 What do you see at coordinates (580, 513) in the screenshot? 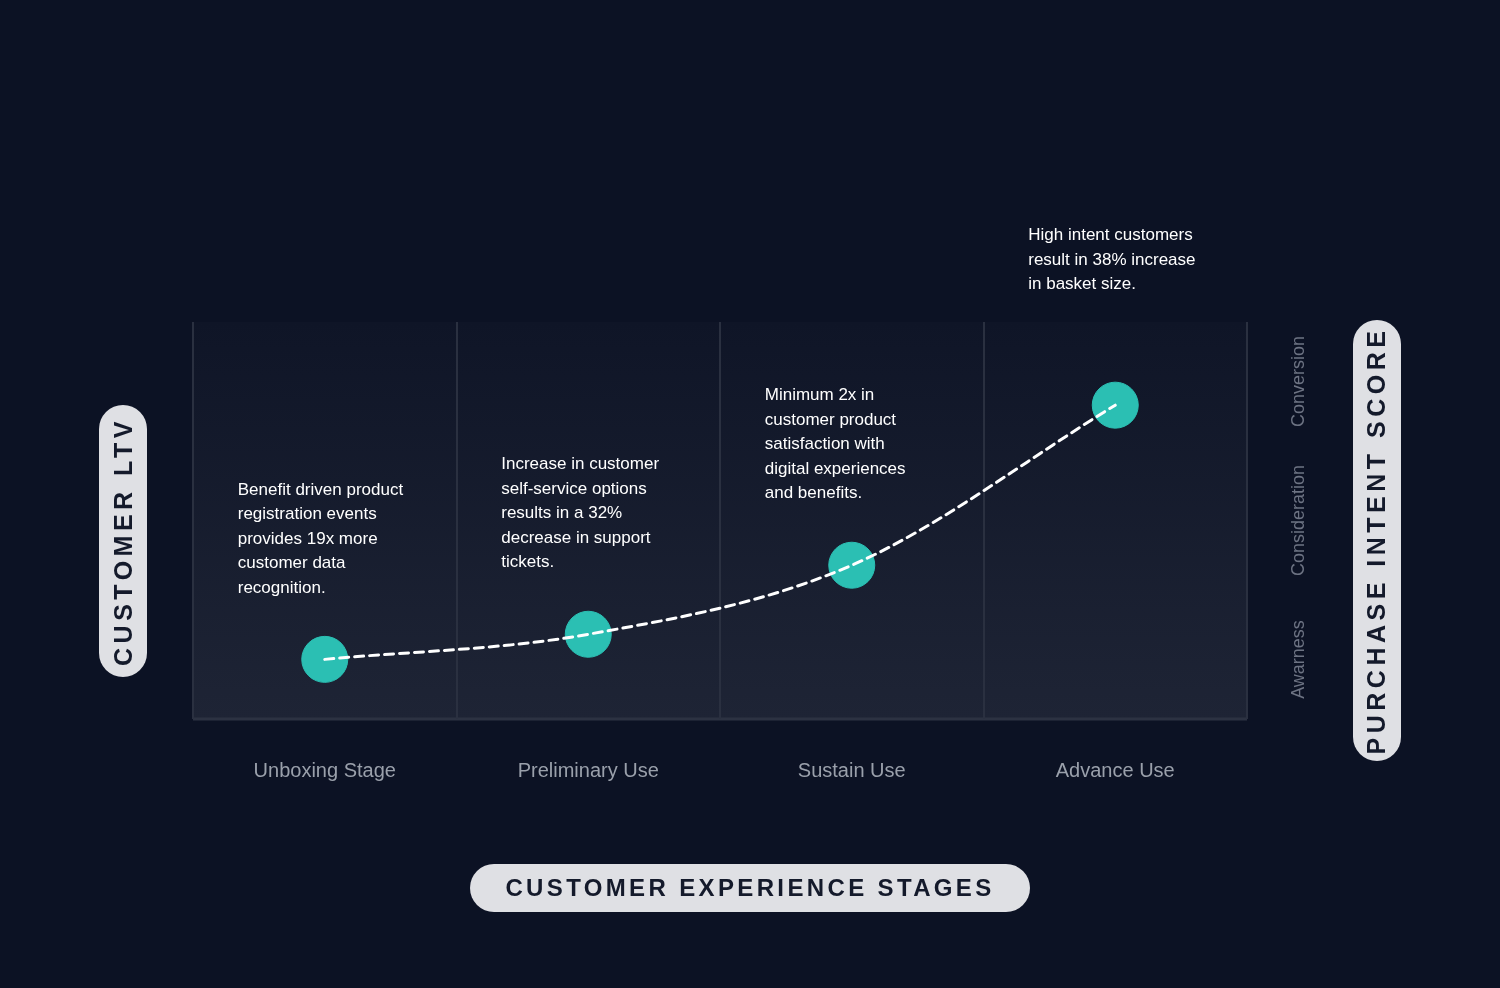
I see `annotation: Increase in customer self-service options results in a 32% decrease in support tickets.` at bounding box center [580, 513].